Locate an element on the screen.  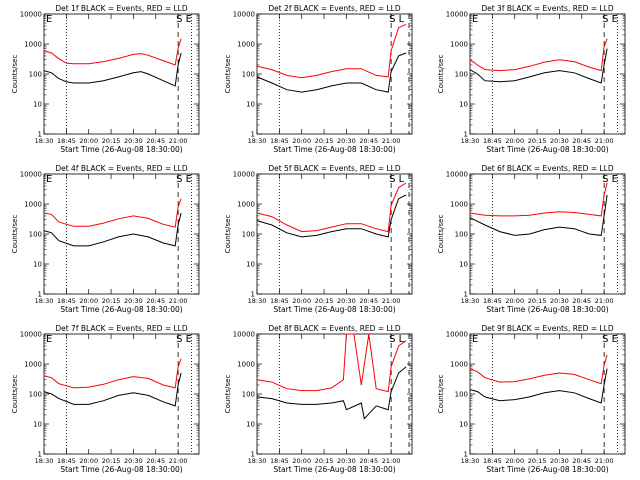
panel-title: Det 4f BLACK = Events, RED = LLD is located at coordinates (121, 168).